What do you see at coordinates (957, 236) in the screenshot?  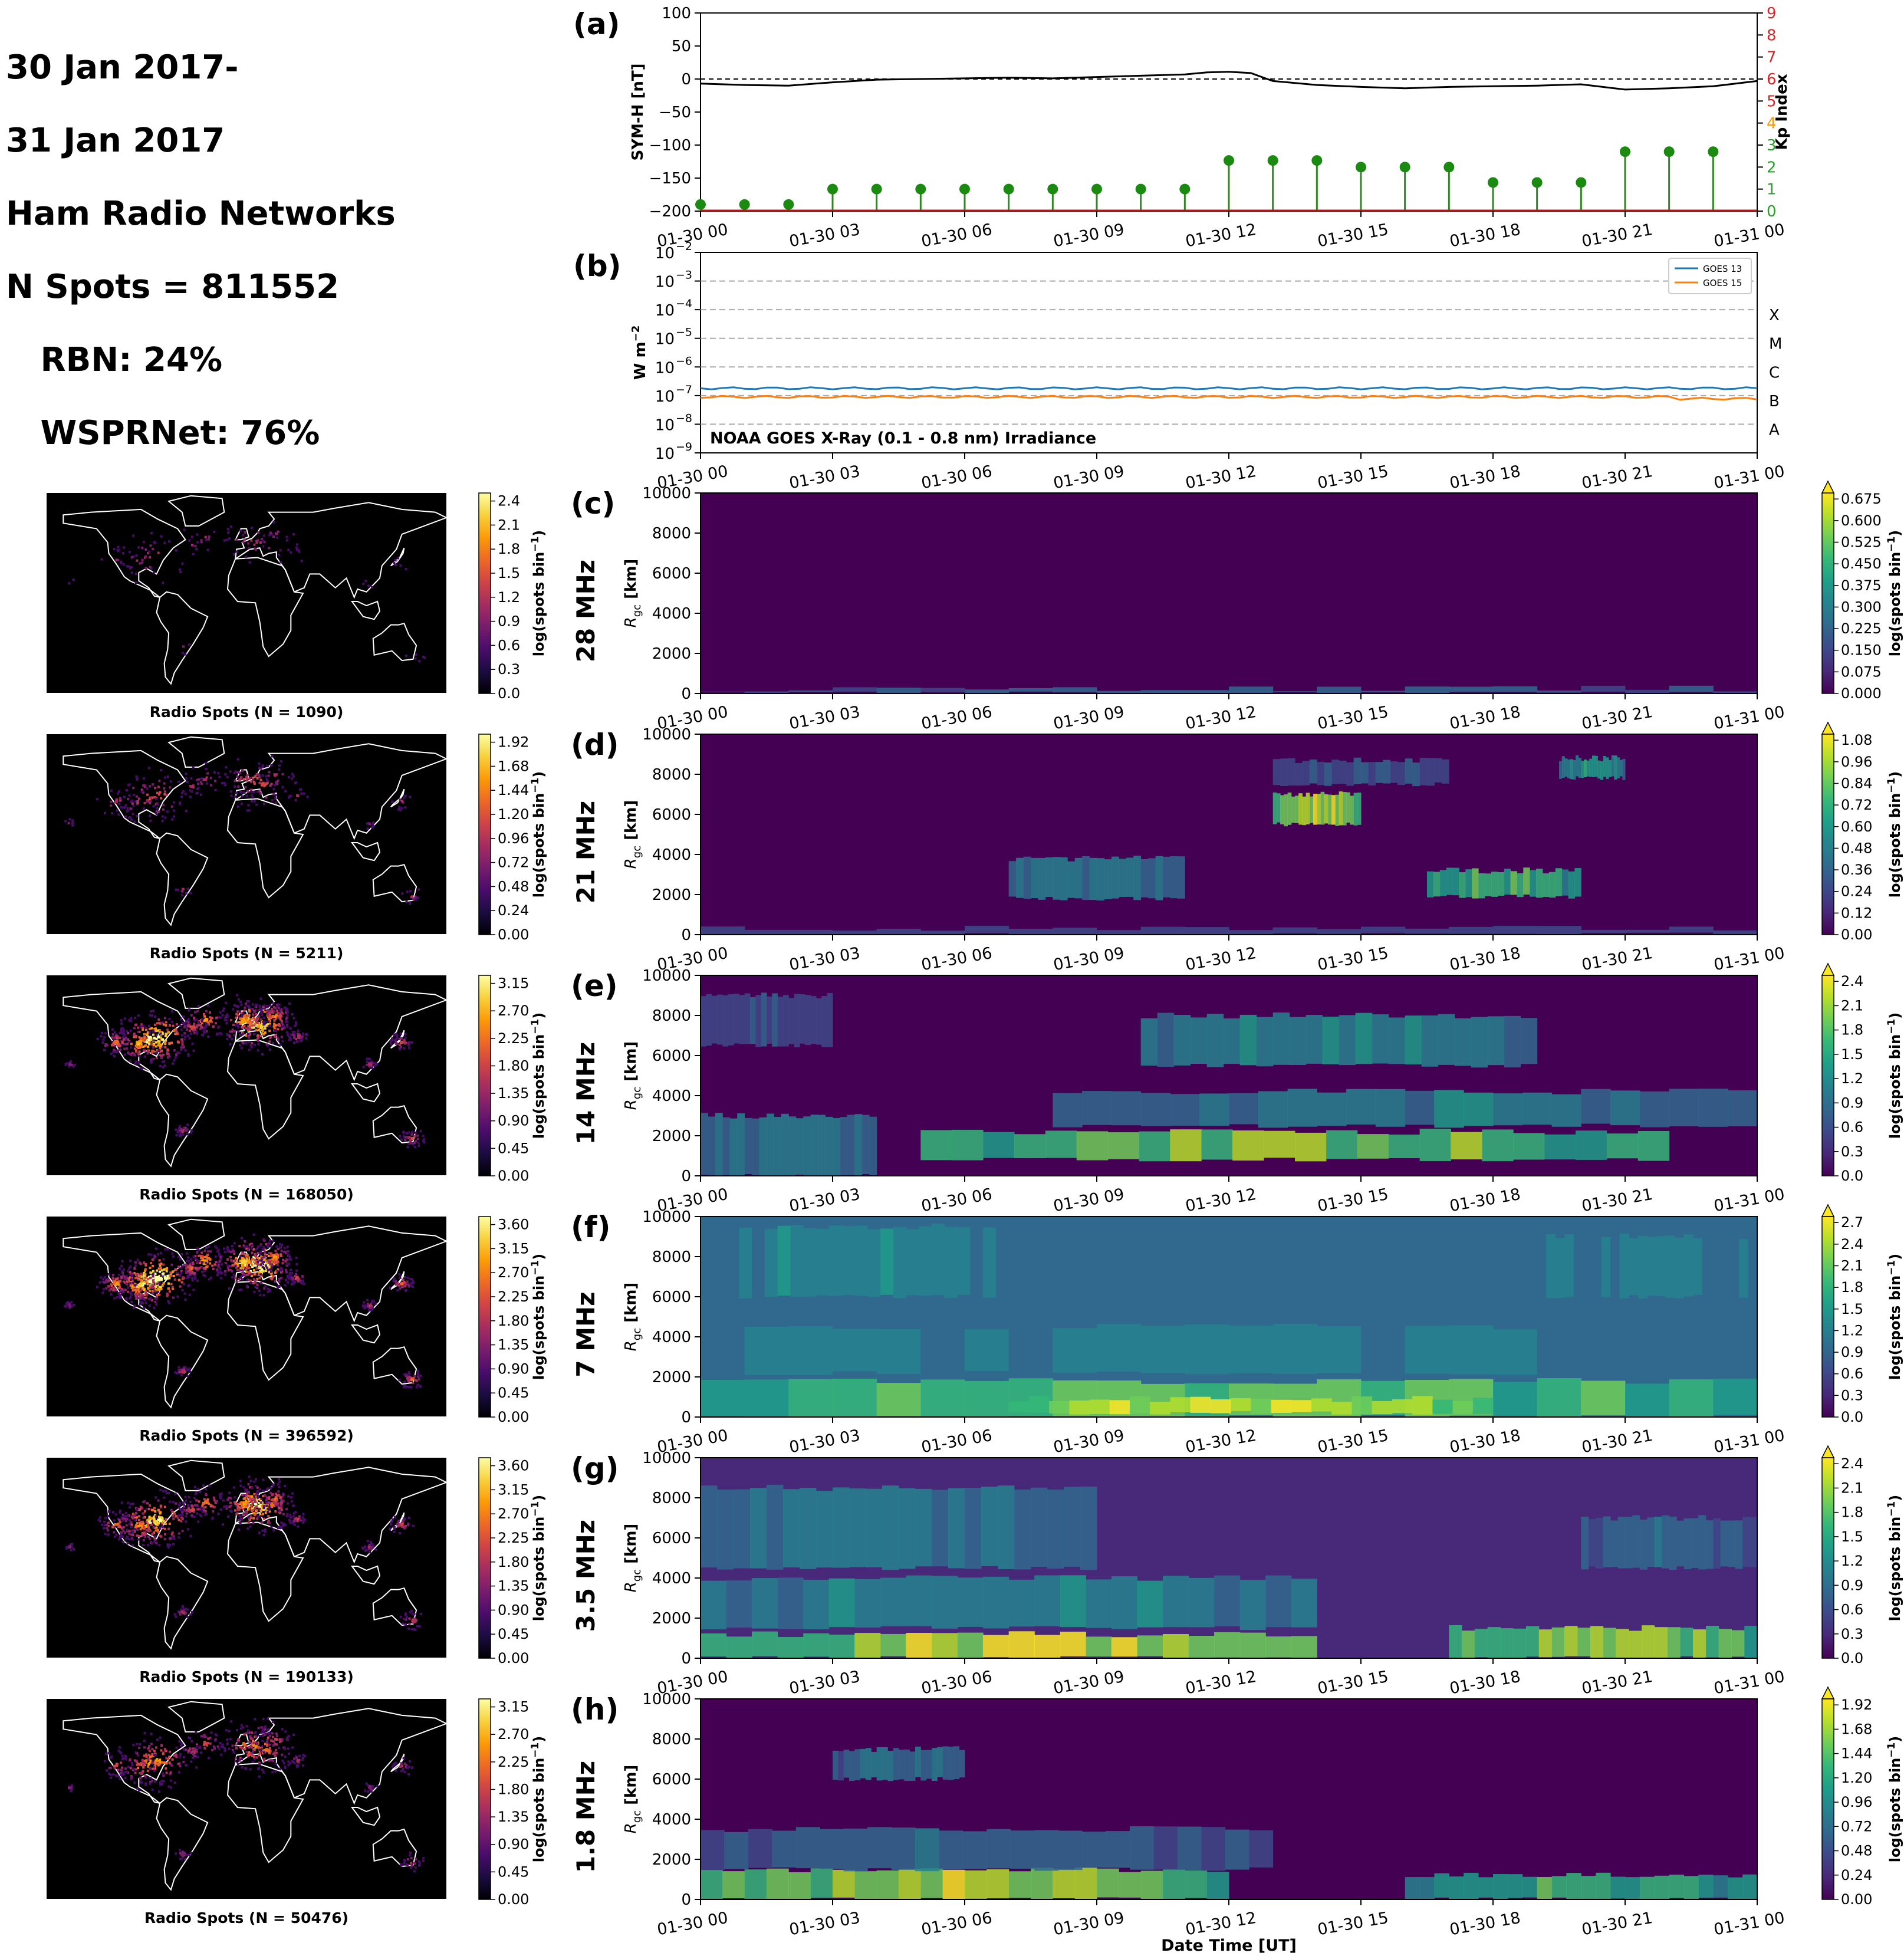 I see `a-xtick-label: 01-30 06` at bounding box center [957, 236].